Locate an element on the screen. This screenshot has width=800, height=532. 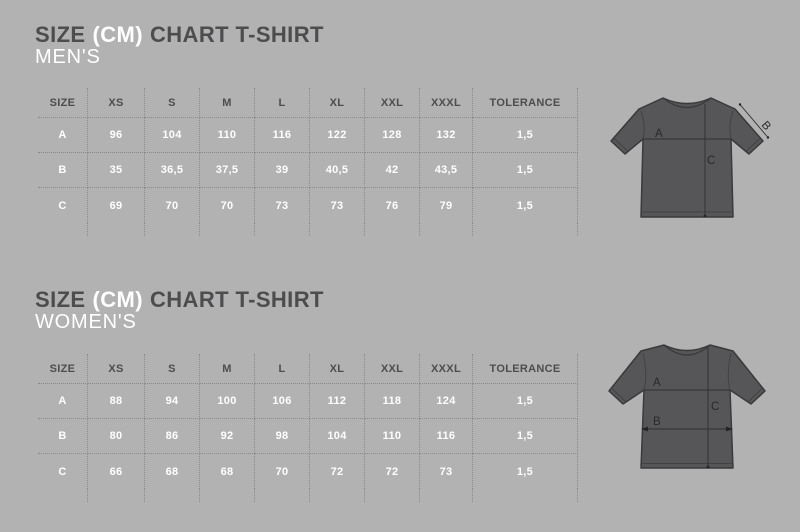
column-header: M is located at coordinates (227, 369).